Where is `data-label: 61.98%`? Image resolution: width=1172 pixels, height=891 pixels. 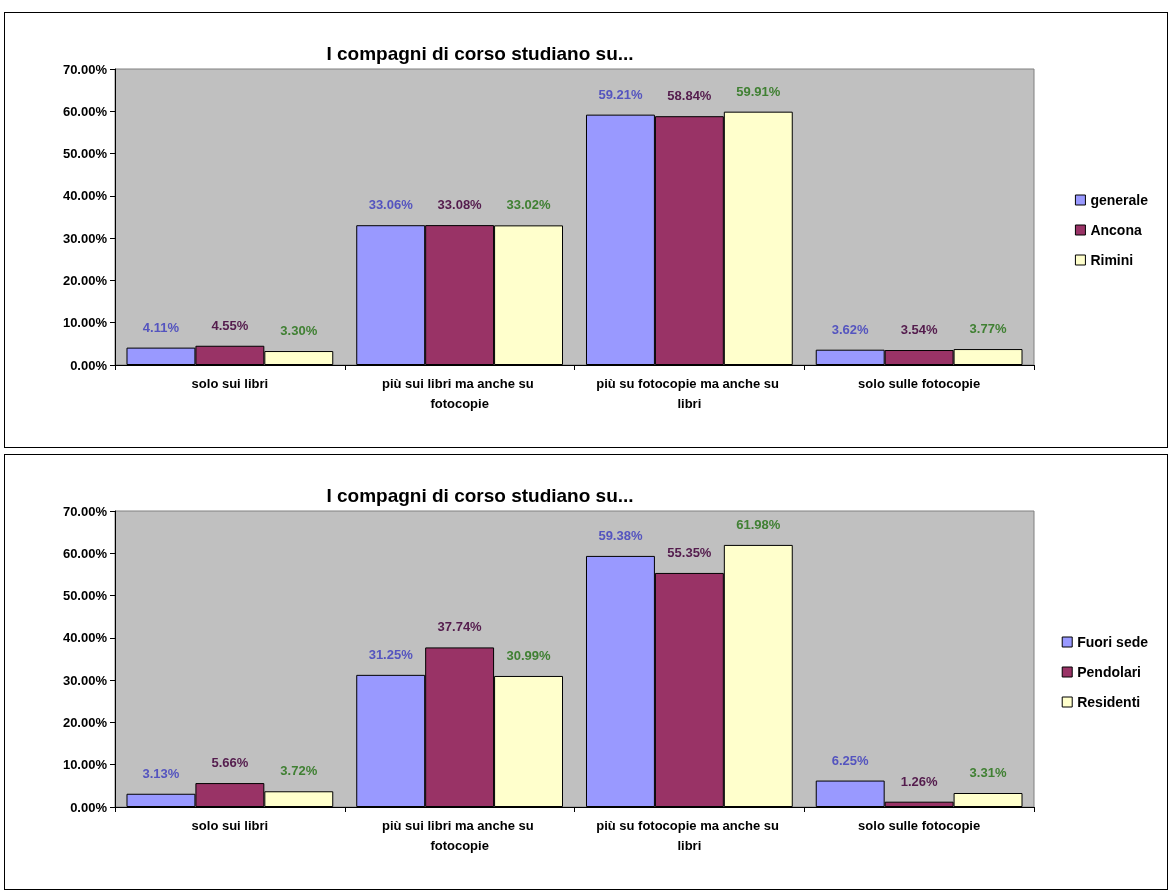 data-label: 61.98% is located at coordinates (758, 524).